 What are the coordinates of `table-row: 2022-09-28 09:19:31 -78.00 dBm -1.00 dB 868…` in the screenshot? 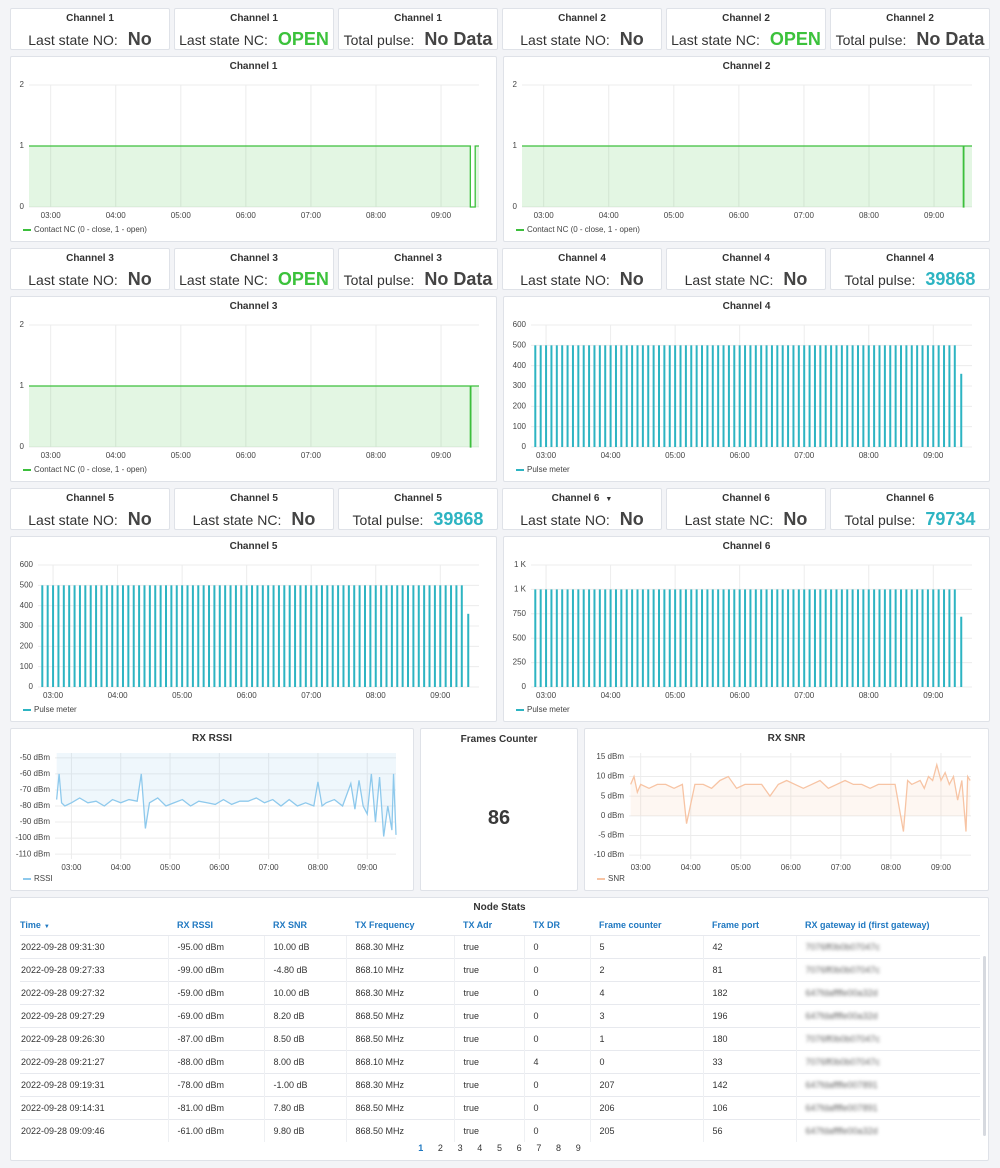 It's located at (500, 1085).